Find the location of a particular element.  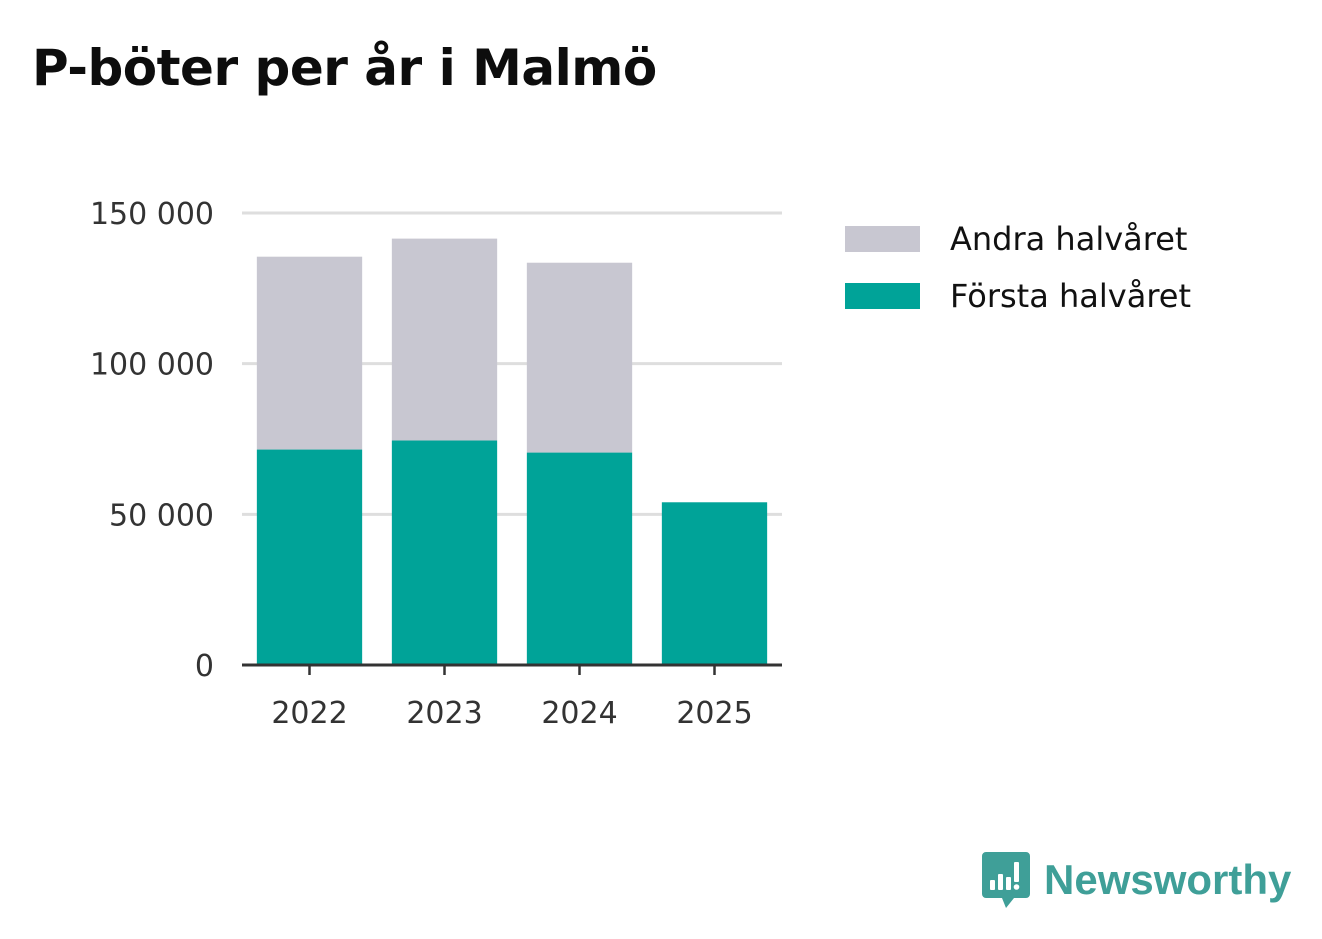

x-axis-labels: 2022 2023 2024 2025 is located at coordinates (511, 713).